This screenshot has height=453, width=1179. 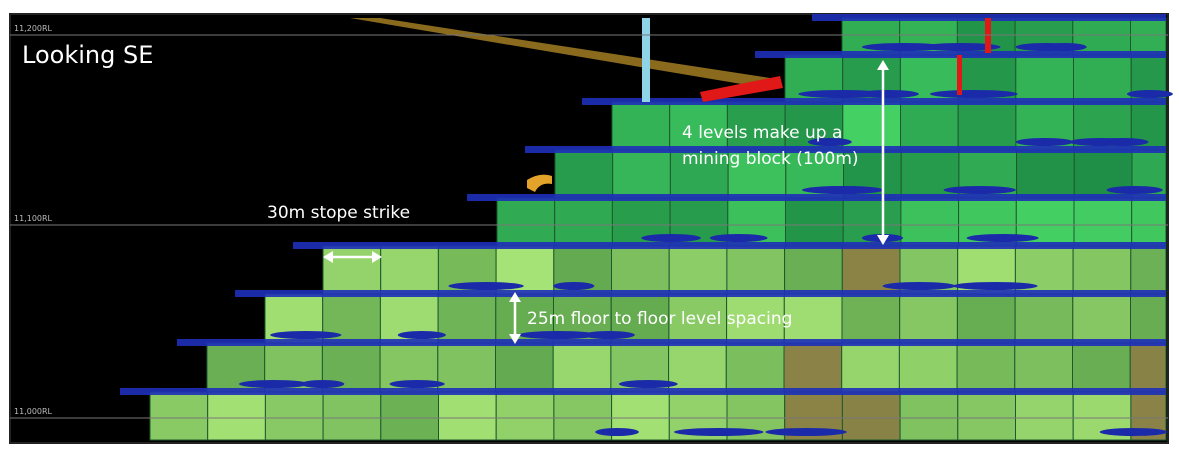 I want to click on annotation: 25m floor to floor level spacing, so click(x=659, y=319).